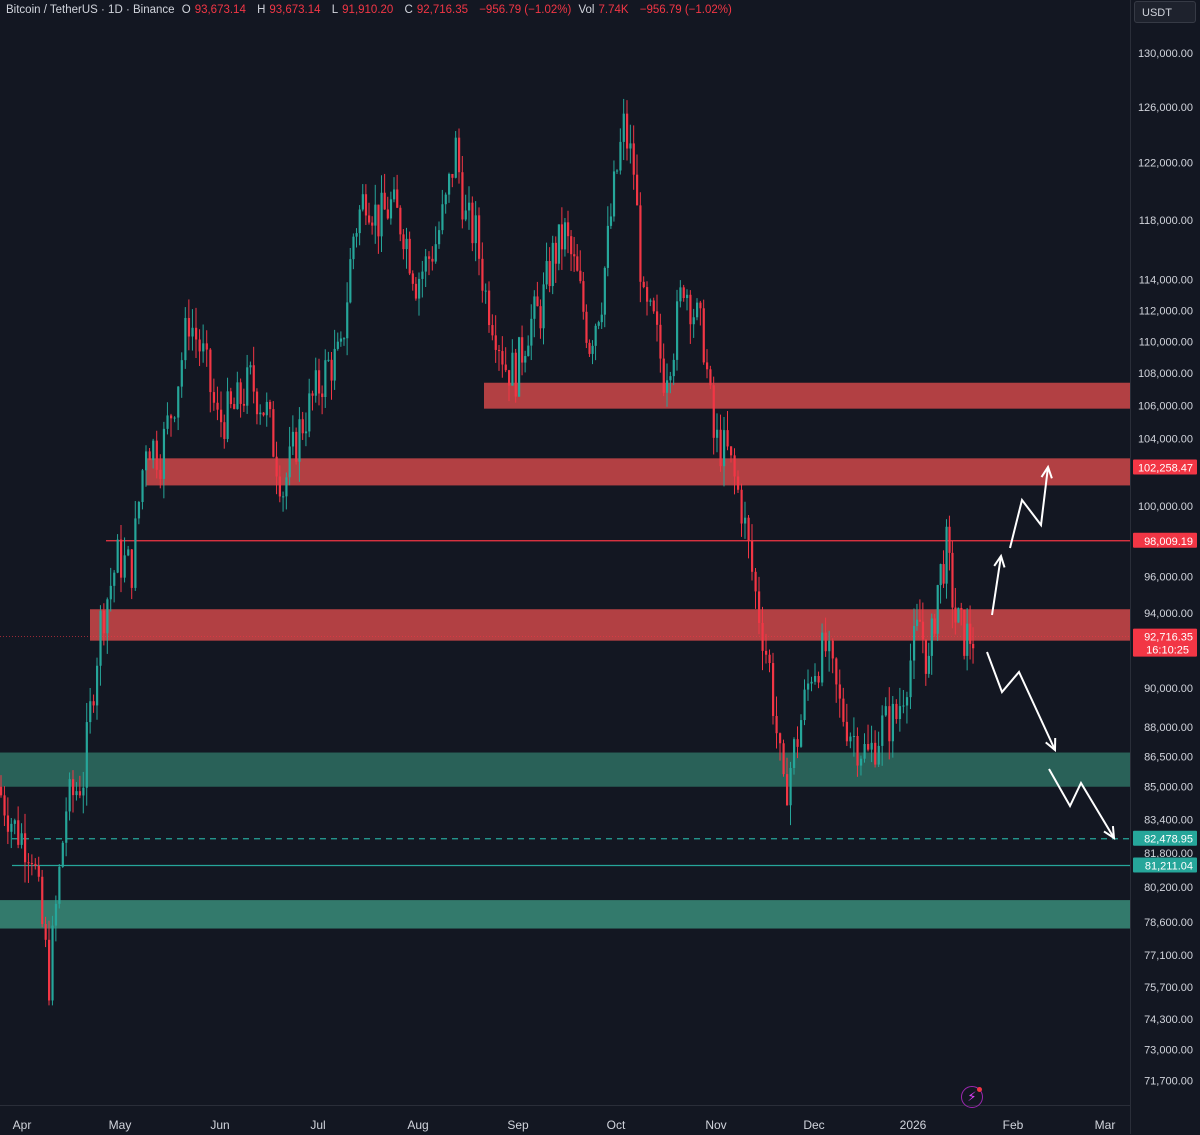 This screenshot has width=1200, height=1135. Describe the element at coordinates (613, 10) in the screenshot. I see `volume-value: 7.74K` at that location.